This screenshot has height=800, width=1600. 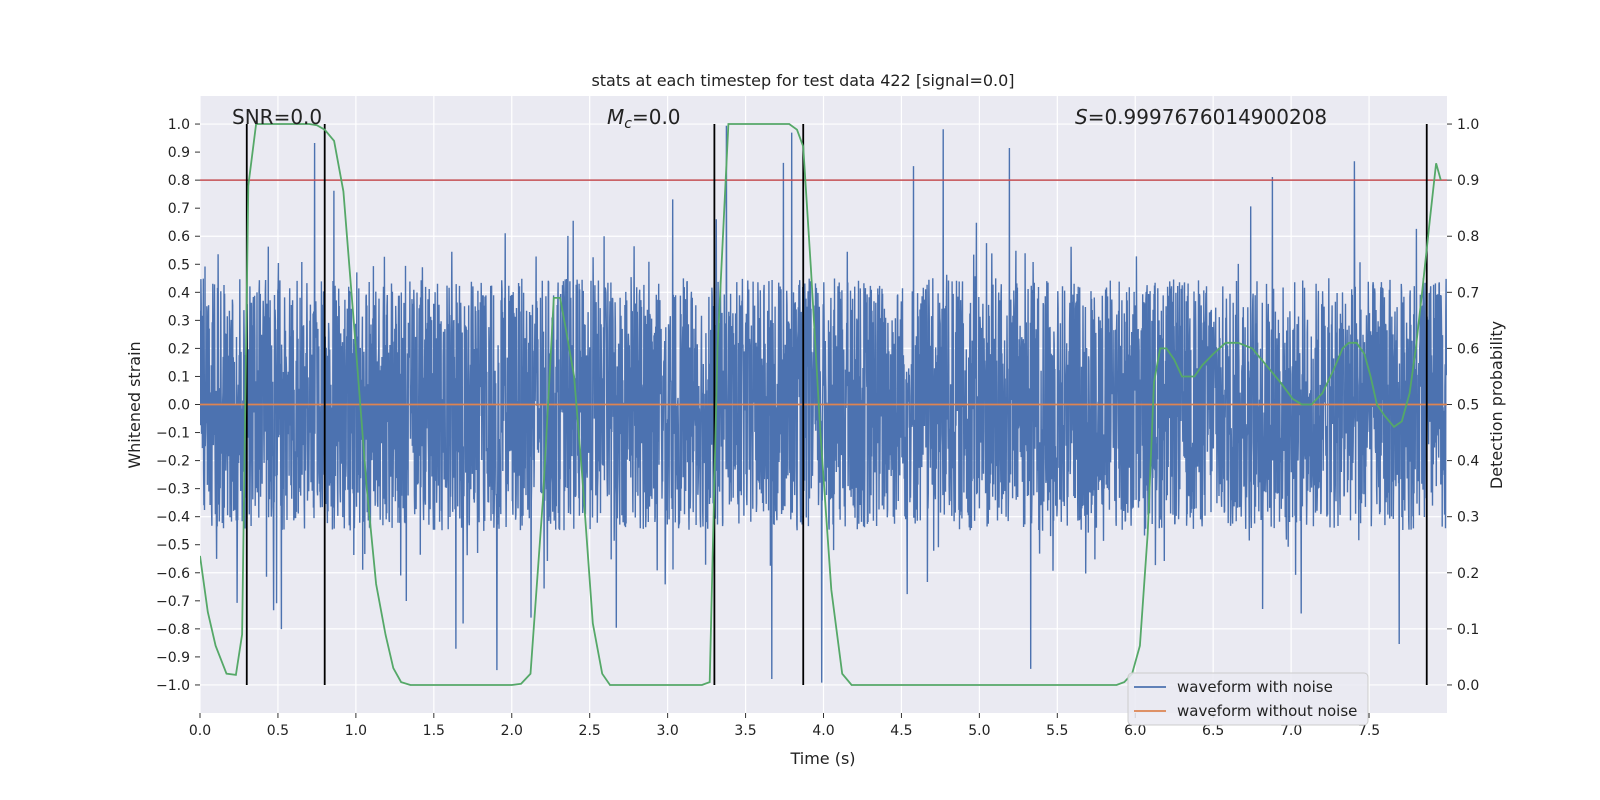 I want to click on mc-symbol: M, so click(x=615, y=117).